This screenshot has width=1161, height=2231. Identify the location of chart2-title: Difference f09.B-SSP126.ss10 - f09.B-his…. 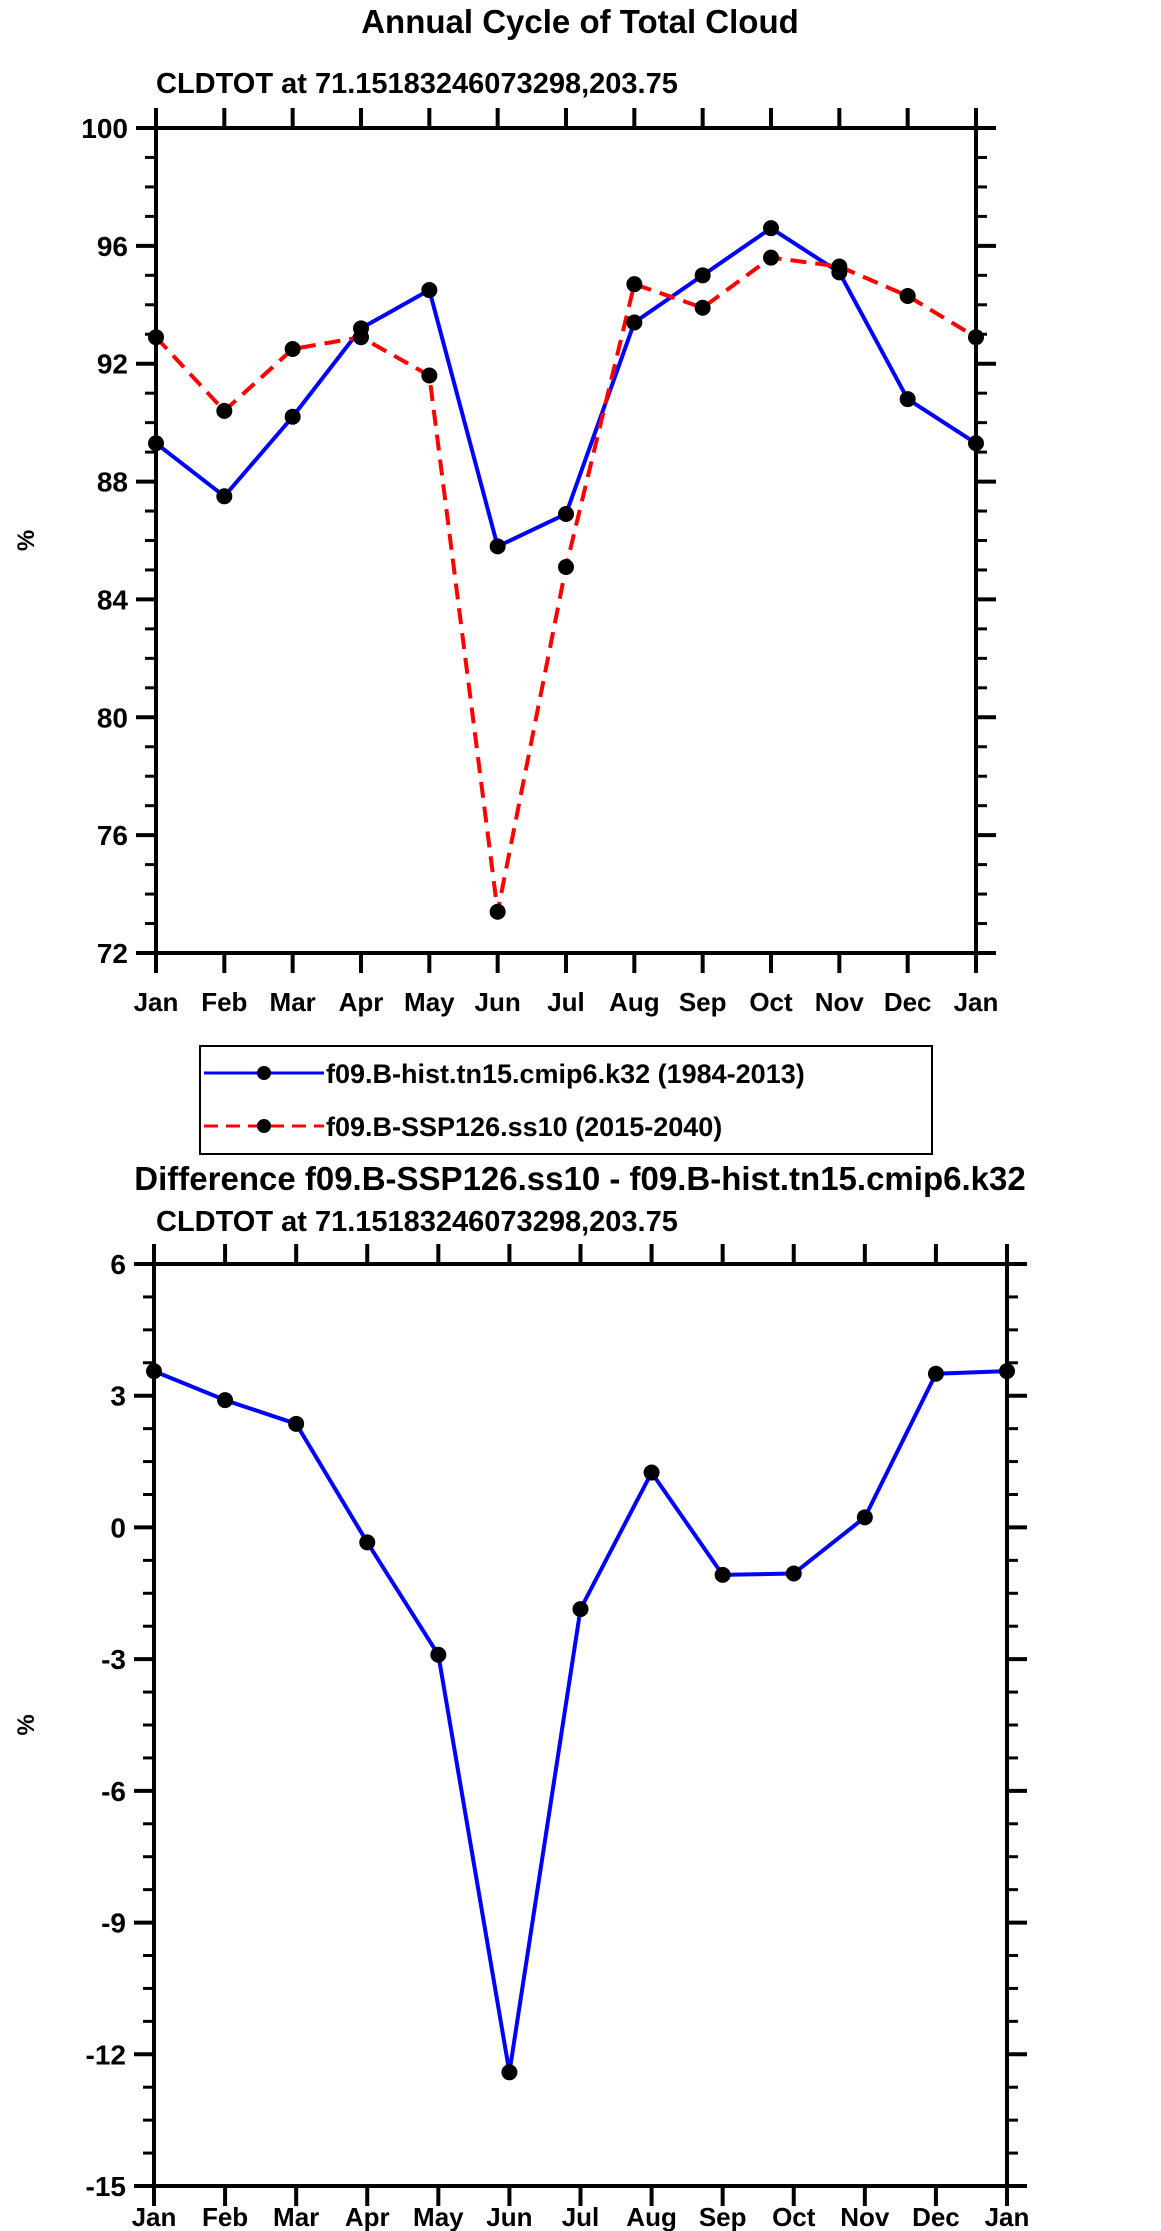
(579, 1178).